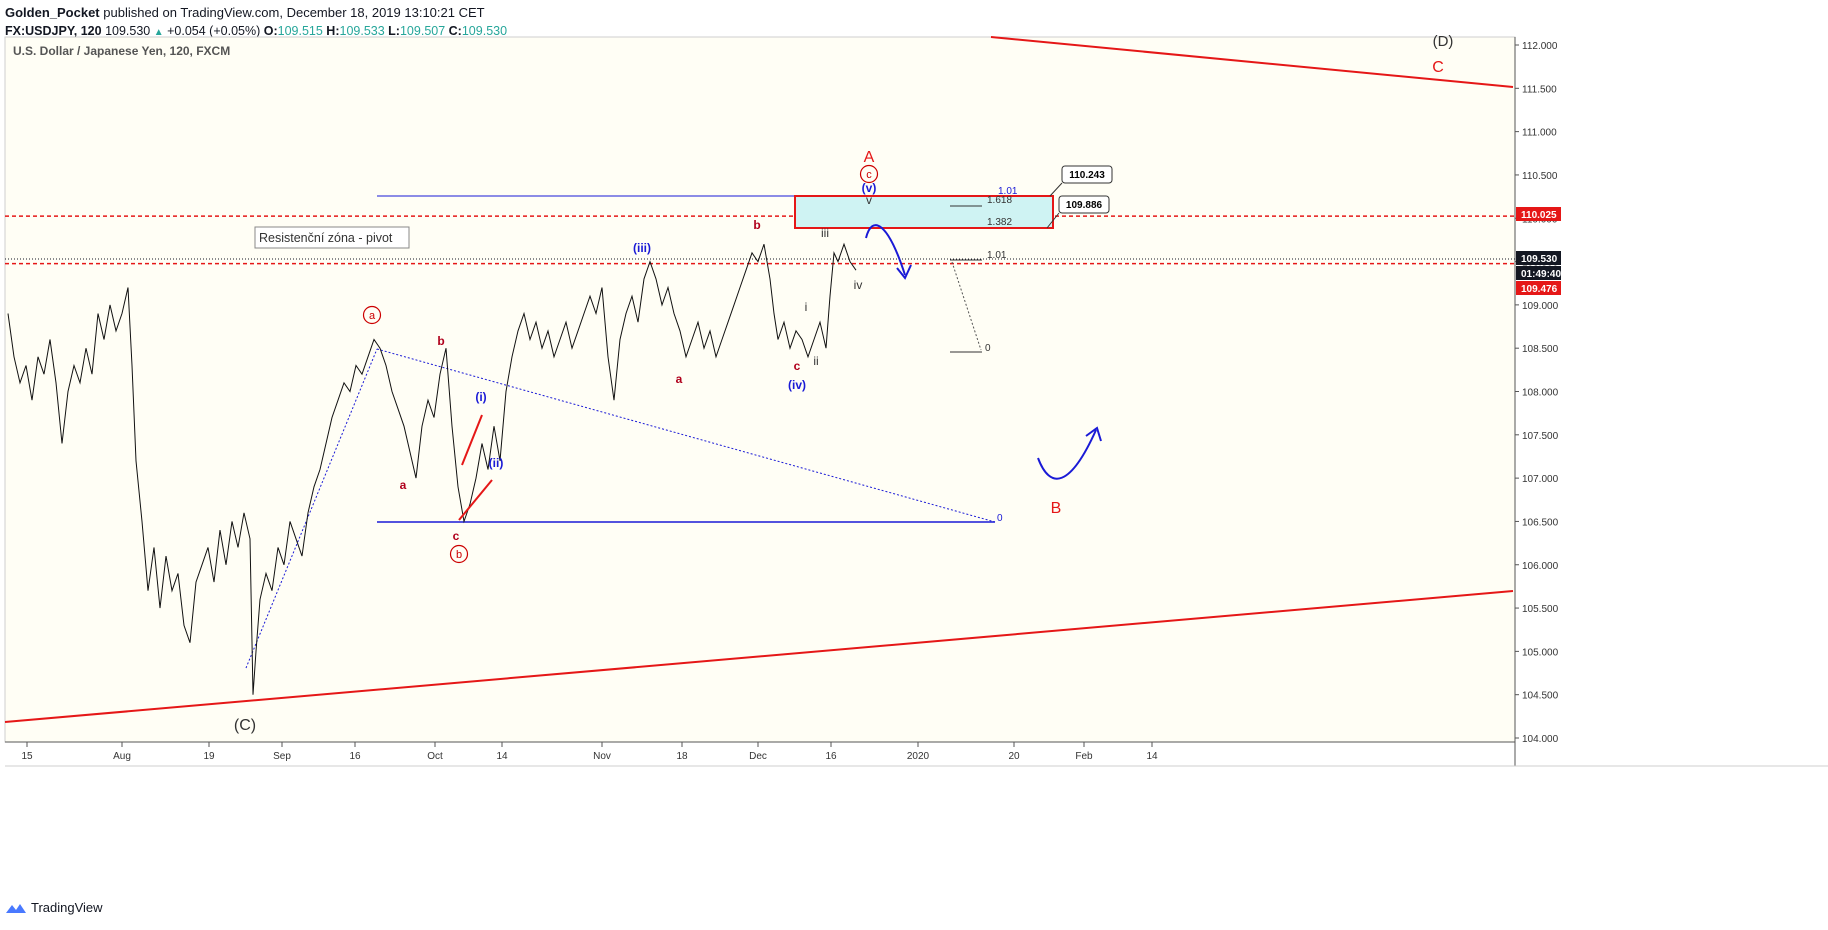 This screenshot has width=1828, height=930. What do you see at coordinates (440, 341) in the screenshot?
I see `wave-label-b-oct: b` at bounding box center [440, 341].